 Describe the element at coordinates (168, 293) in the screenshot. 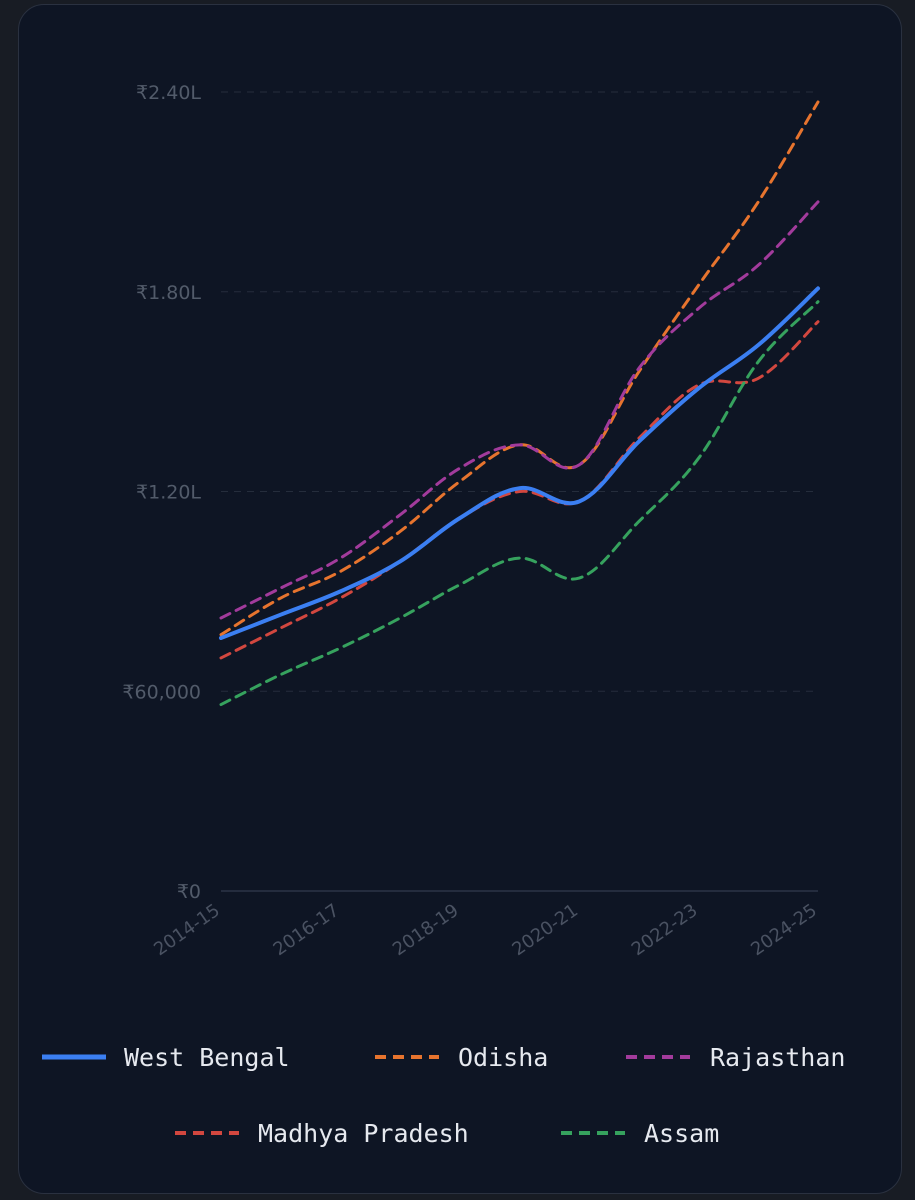

I see `y-tick-label: ₹1.80L` at that location.